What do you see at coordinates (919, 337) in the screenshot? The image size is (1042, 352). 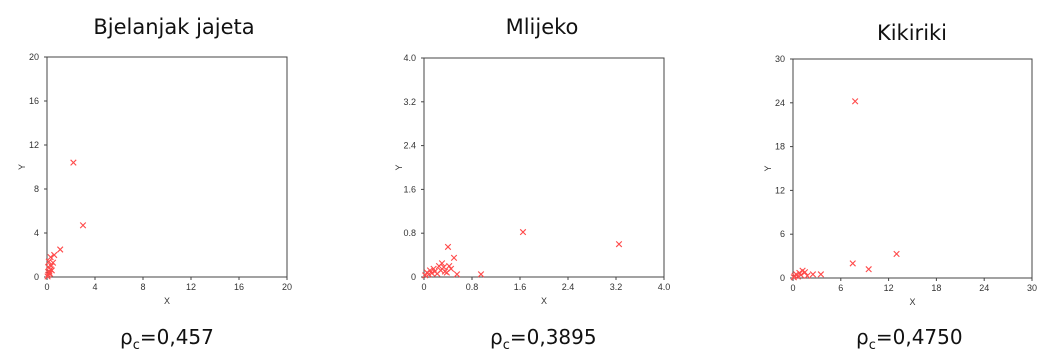 I see `rho-number: =0,4750` at bounding box center [919, 337].